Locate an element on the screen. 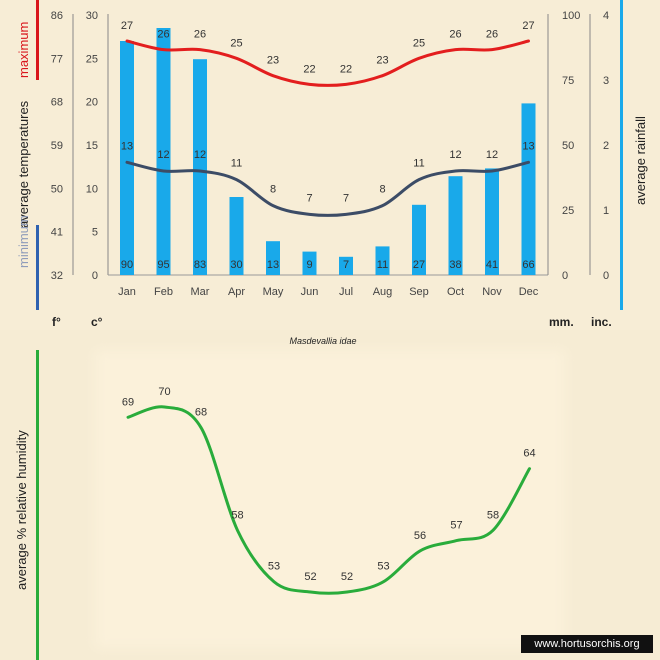 The width and height of the screenshot is (660, 660). rainfall-side-bar is located at coordinates (621, 155).